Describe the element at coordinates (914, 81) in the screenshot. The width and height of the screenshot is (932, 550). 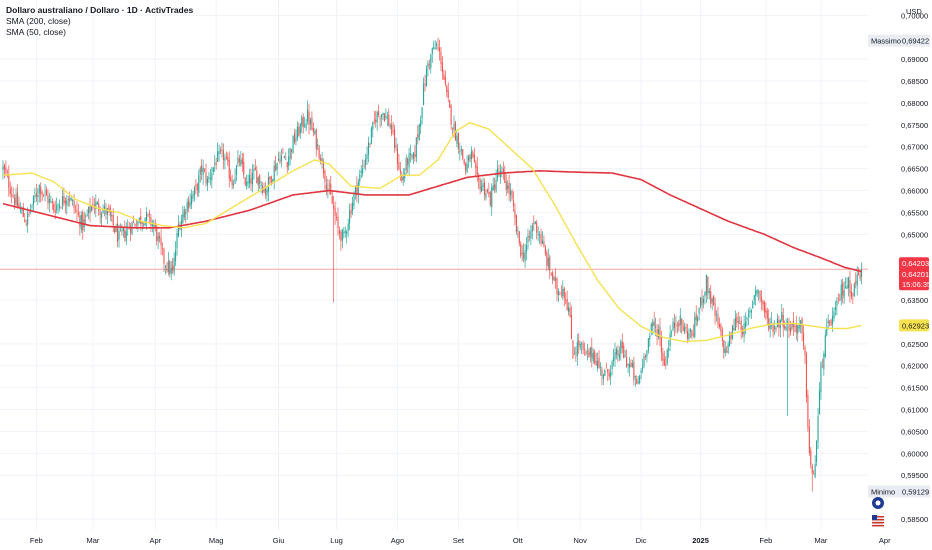
I see `price-tick-label: 0,68500` at that location.